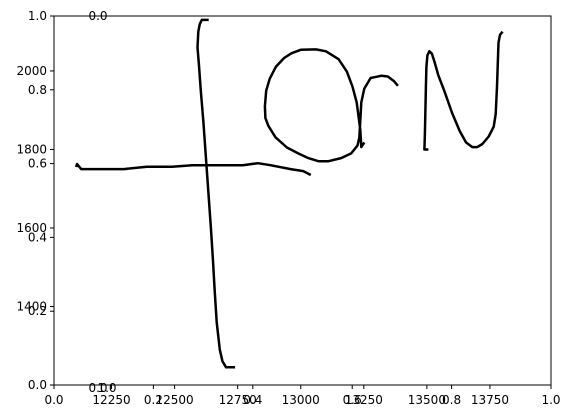  Describe the element at coordinates (31, 149) in the screenshot. I see `y2-tick-label: 1800` at that location.